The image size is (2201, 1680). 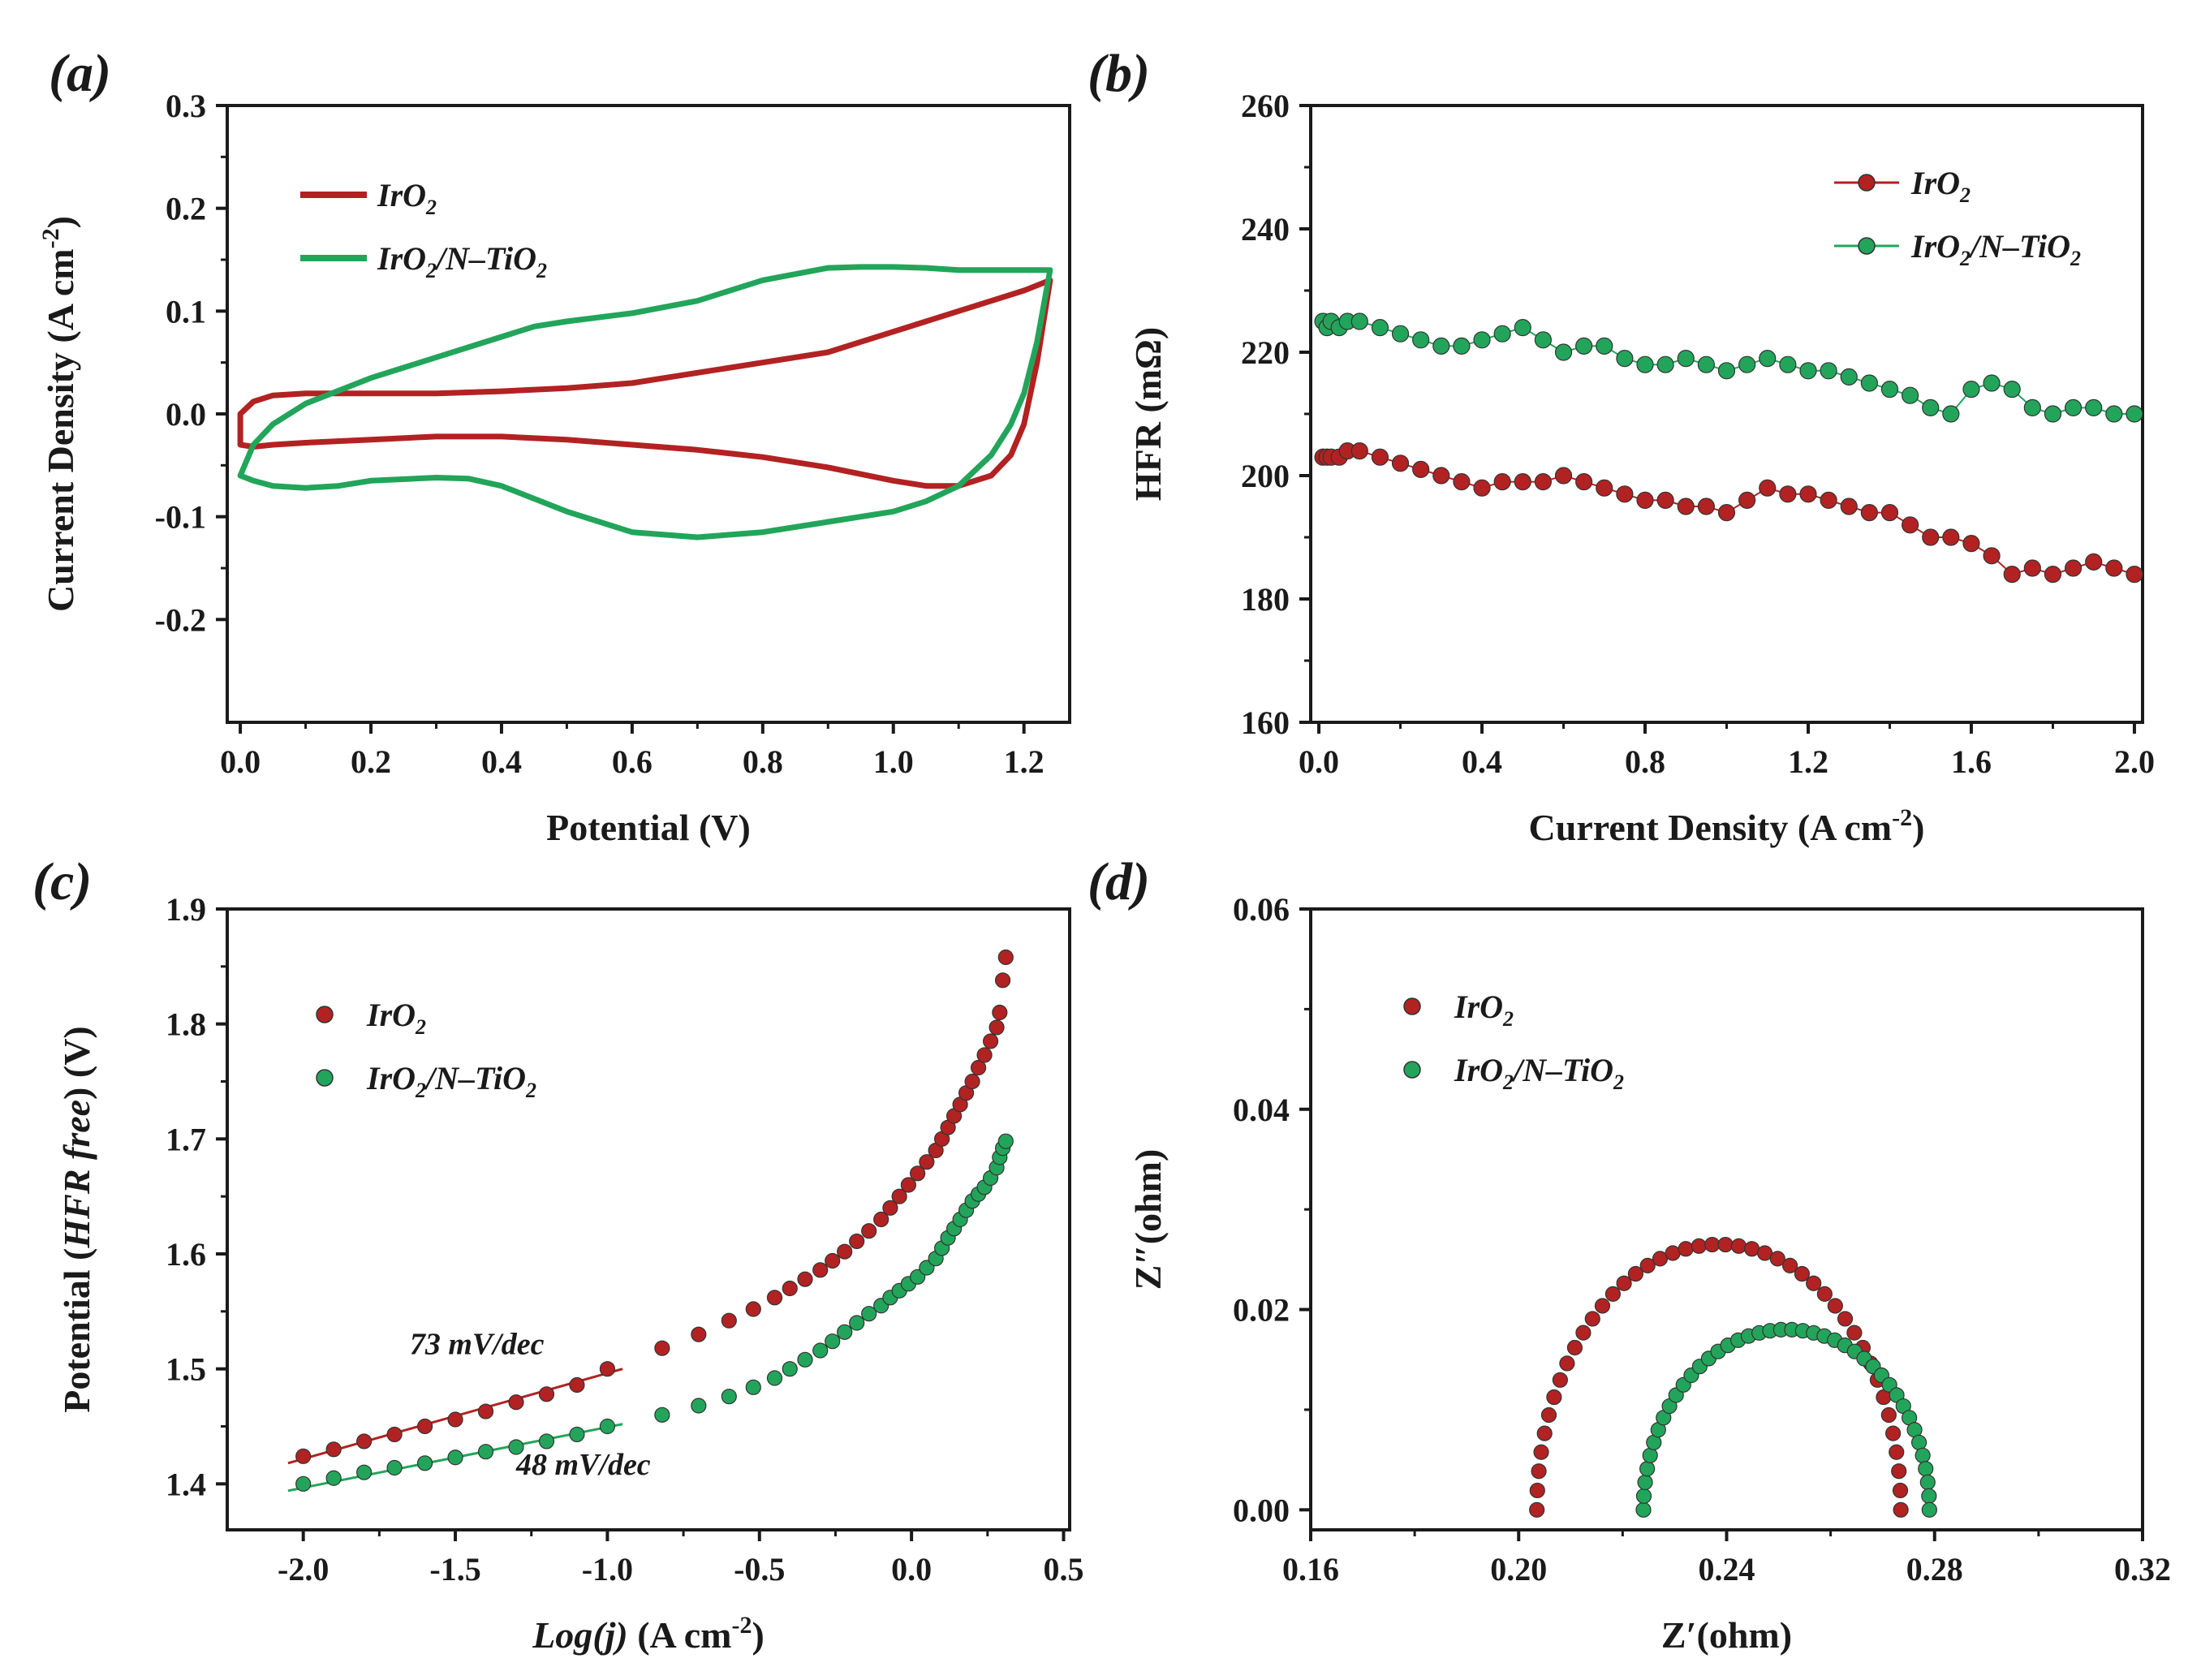 I want to click on y-tick-label: 1.9, so click(x=186, y=910).